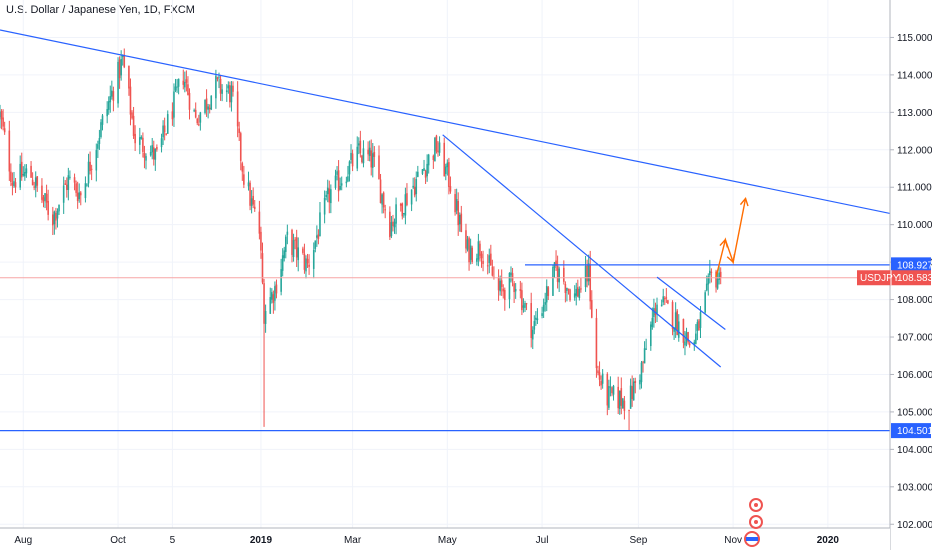 This screenshot has height=550, width=932. I want to click on time-tick-label: 5, so click(173, 540).